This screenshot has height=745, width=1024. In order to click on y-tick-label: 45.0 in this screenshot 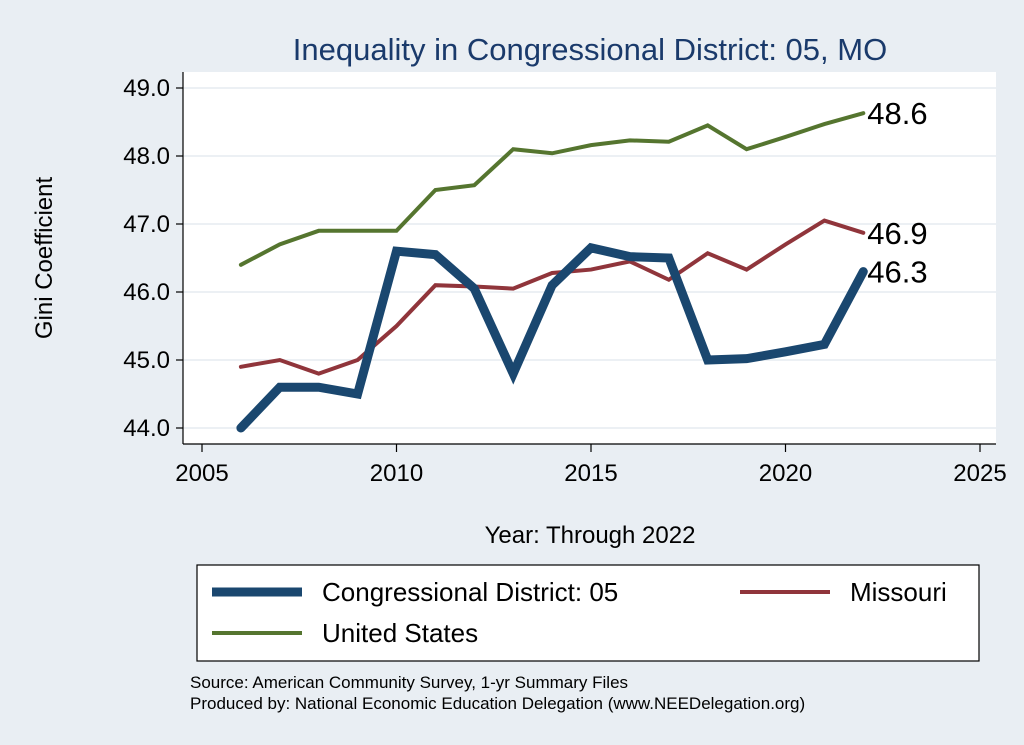, I will do `click(146, 360)`.